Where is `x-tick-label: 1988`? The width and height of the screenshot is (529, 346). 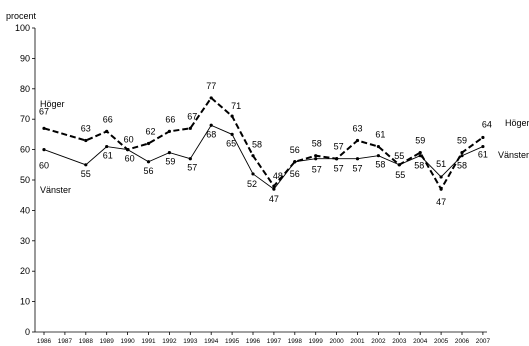
x-tick-label: 1988 is located at coordinates (86, 341).